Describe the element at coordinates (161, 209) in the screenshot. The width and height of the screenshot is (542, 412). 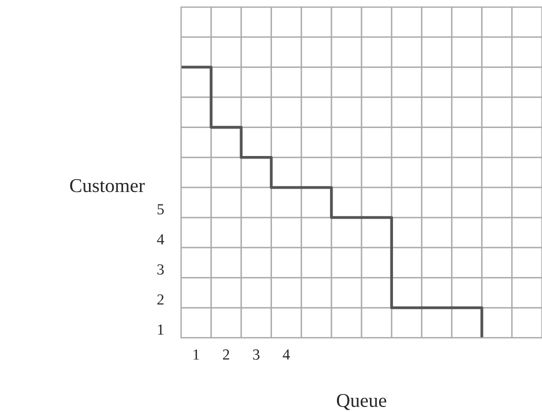
I see `y-tick-label: 5` at that location.